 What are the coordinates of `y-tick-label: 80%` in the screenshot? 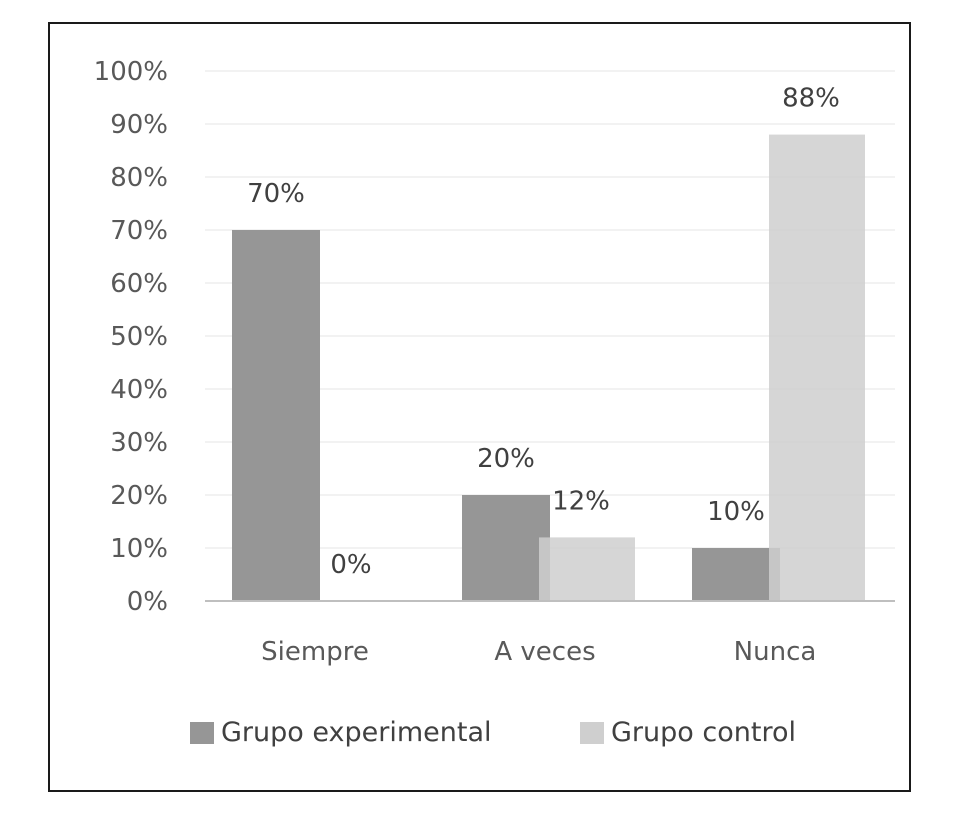 It's located at (139, 178).